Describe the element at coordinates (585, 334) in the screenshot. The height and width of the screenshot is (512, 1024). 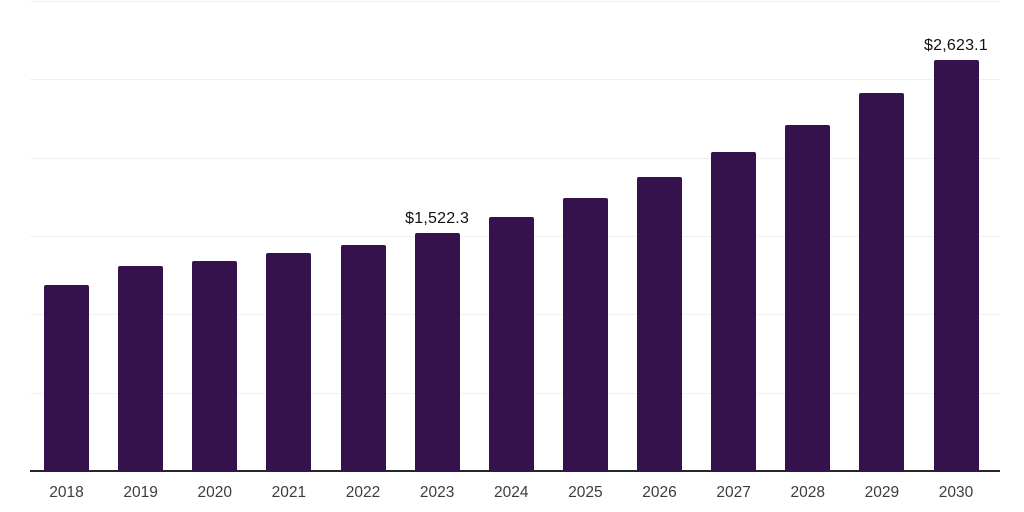
I see `bar-2025` at that location.